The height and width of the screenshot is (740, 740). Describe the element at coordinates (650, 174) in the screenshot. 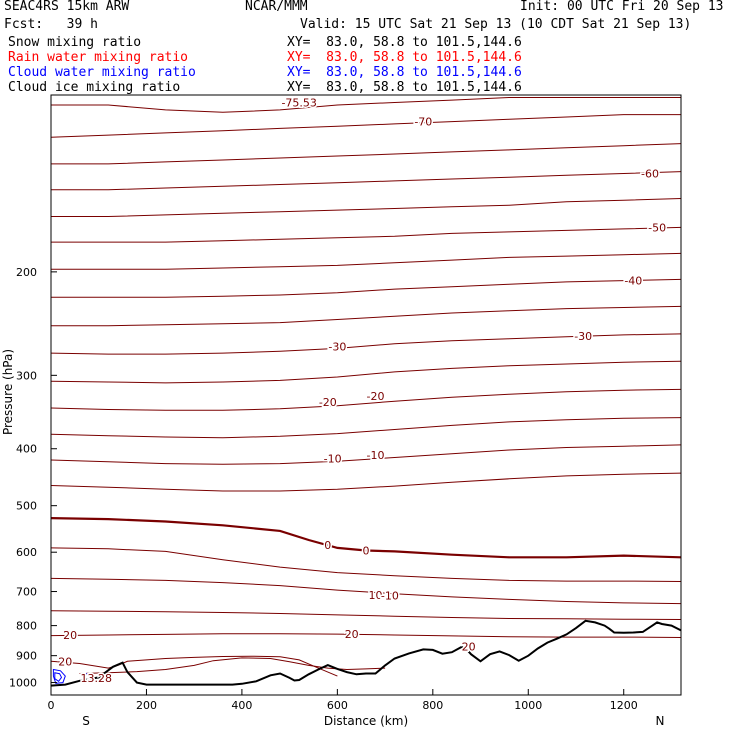

I see `contour-label: -60` at that location.